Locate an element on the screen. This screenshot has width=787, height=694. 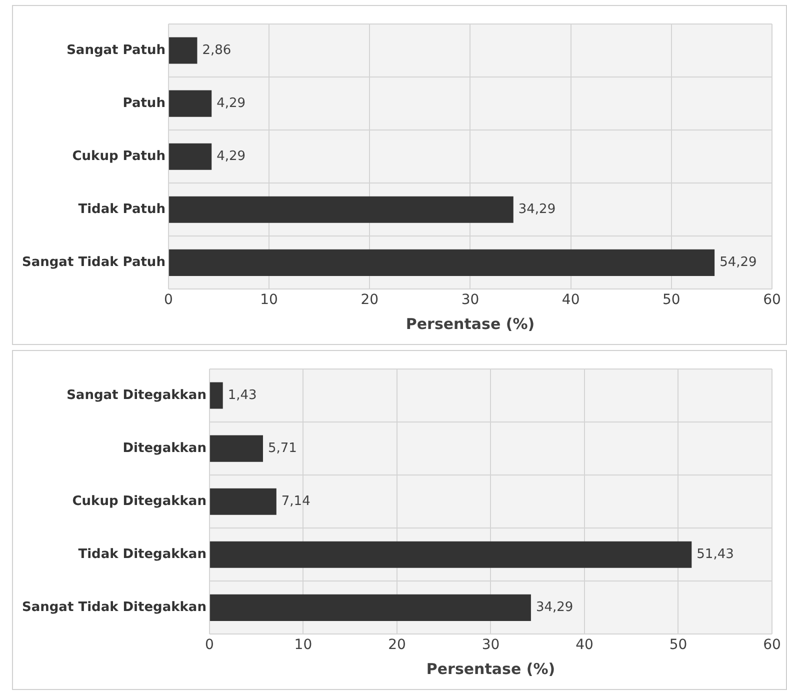
y-tick-label: Ditegakkan is located at coordinates (164, 448).